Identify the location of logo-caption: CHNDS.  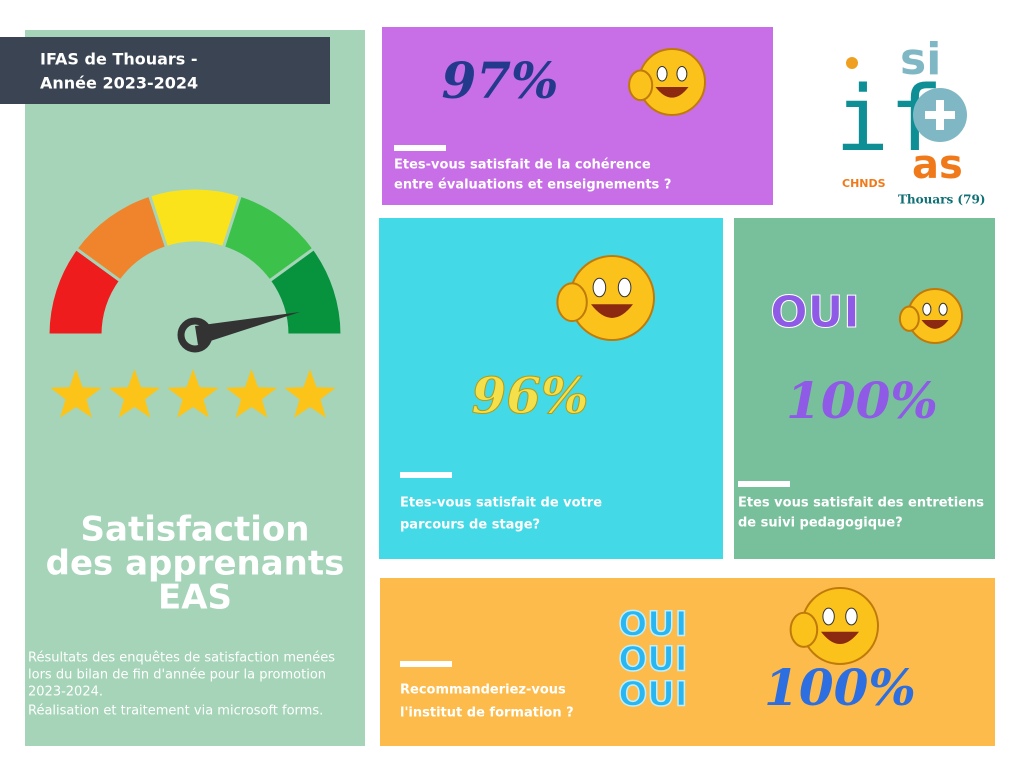
(864, 183).